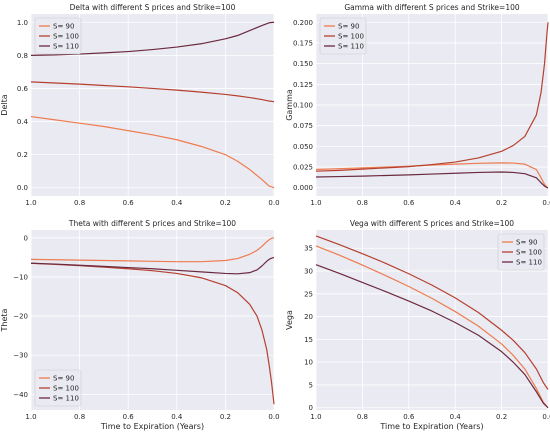  I want to click on gamma-x-tick-label: 0.6, so click(409, 203).